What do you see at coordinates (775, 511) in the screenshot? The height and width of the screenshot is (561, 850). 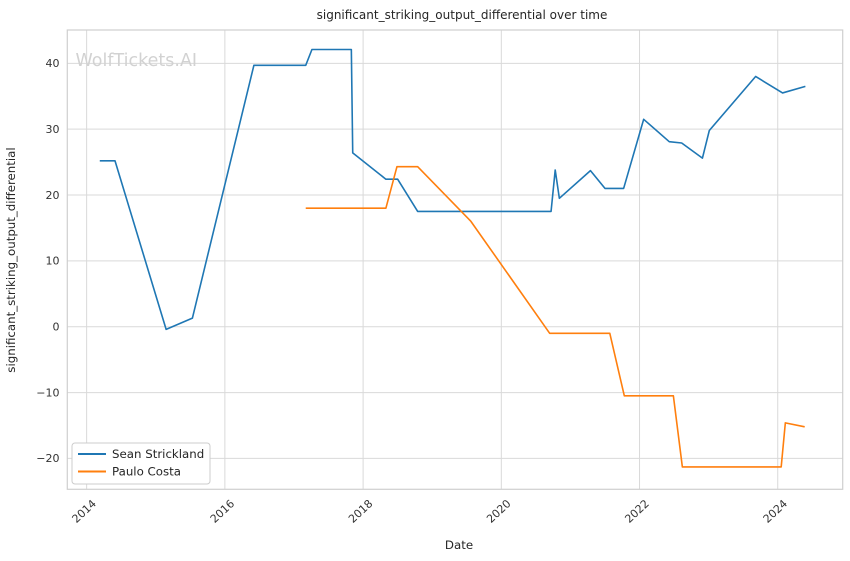 I see `x-tick-label-2024: 2024` at bounding box center [775, 511].